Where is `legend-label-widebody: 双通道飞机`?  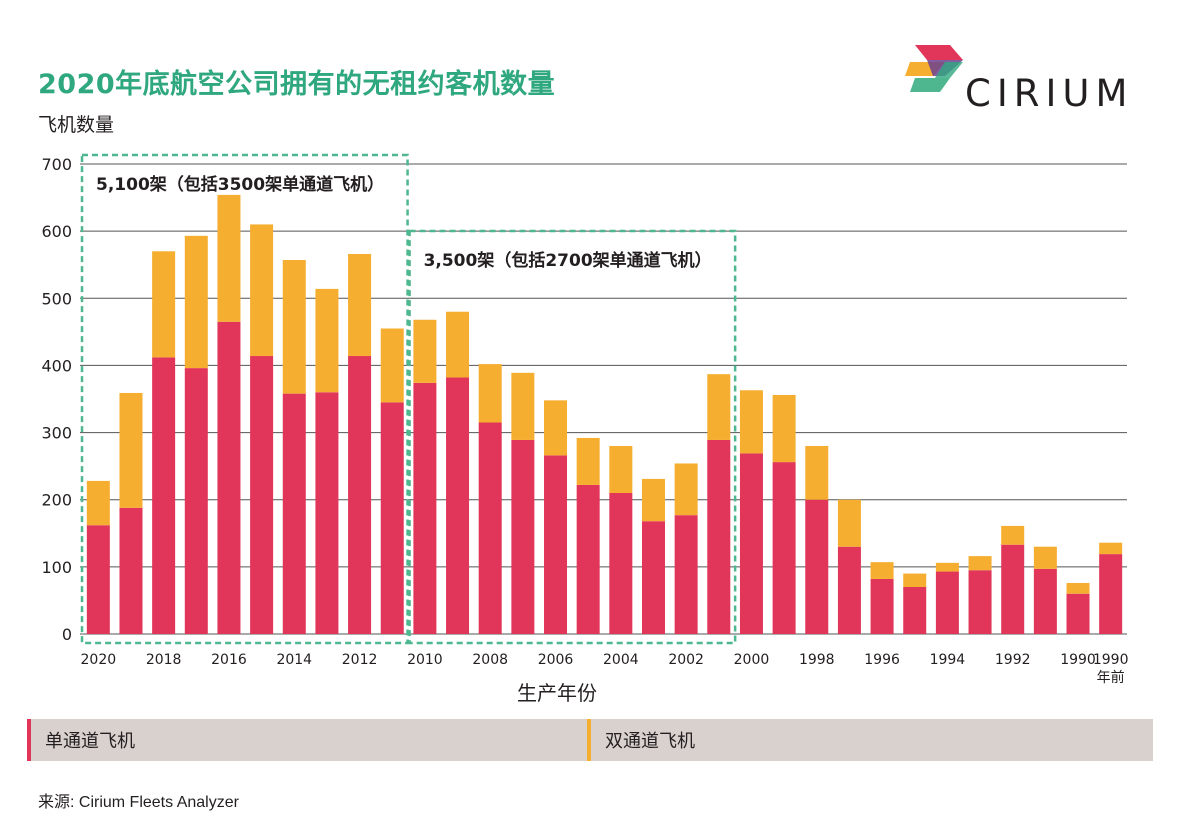
legend-label-widebody: 双通道飞机 is located at coordinates (650, 741).